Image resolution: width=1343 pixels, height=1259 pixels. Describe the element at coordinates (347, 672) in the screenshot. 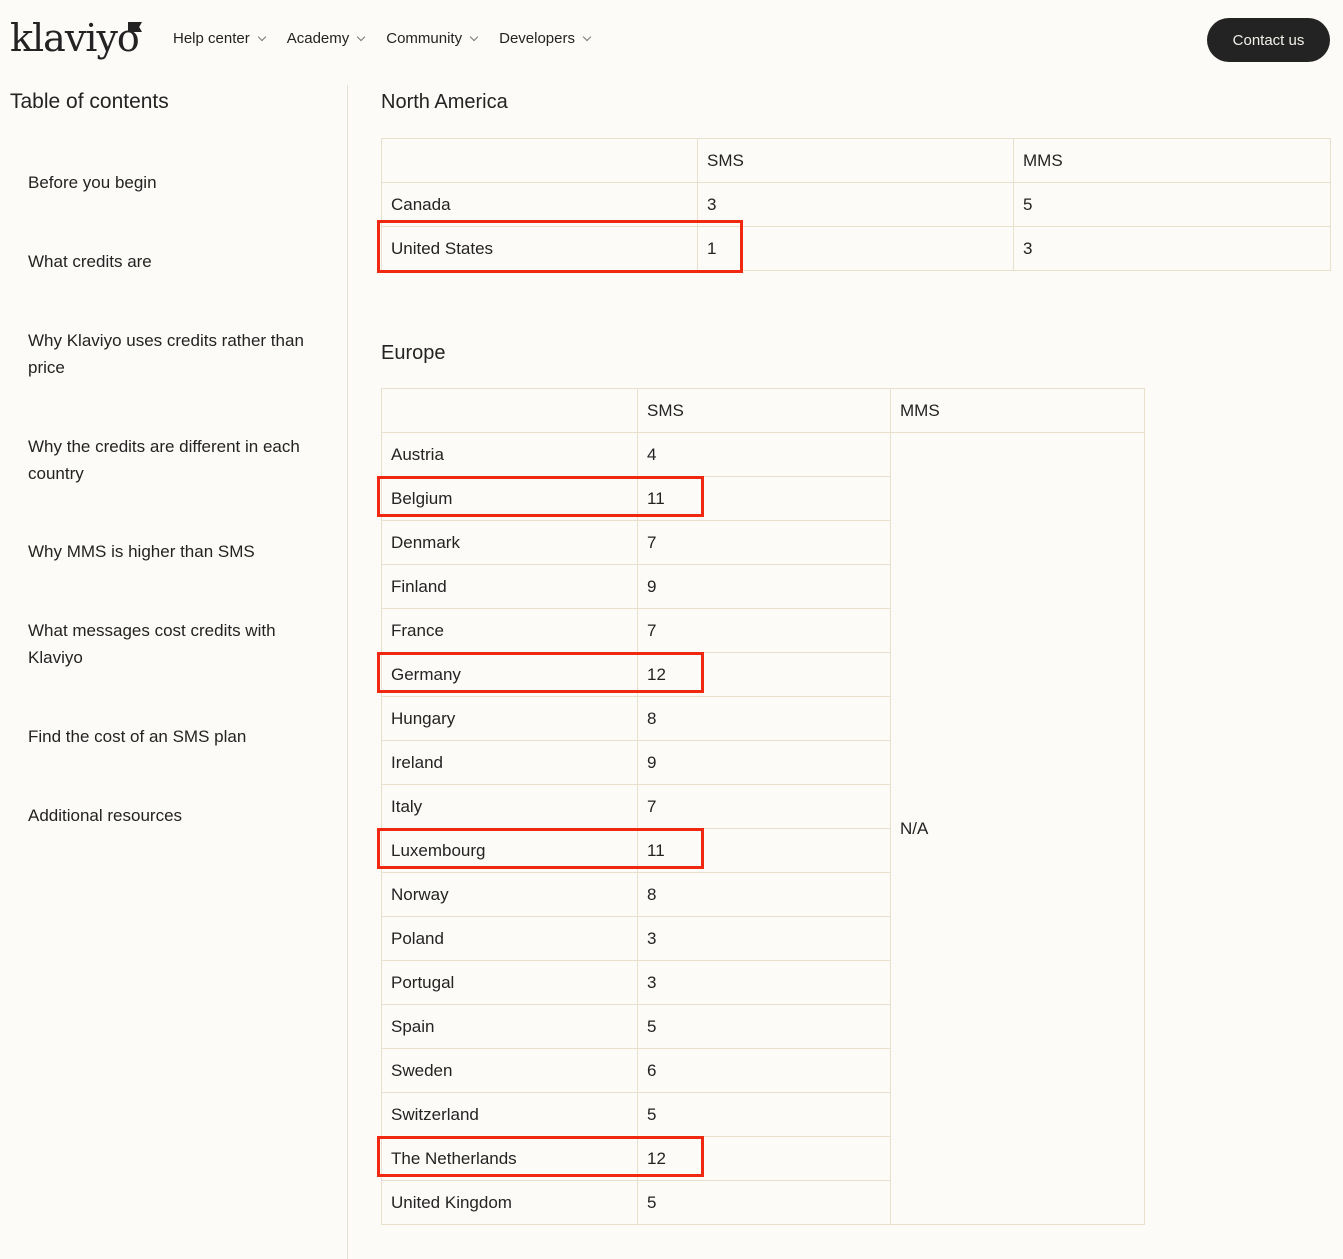

I see `sidebar-divider` at that location.